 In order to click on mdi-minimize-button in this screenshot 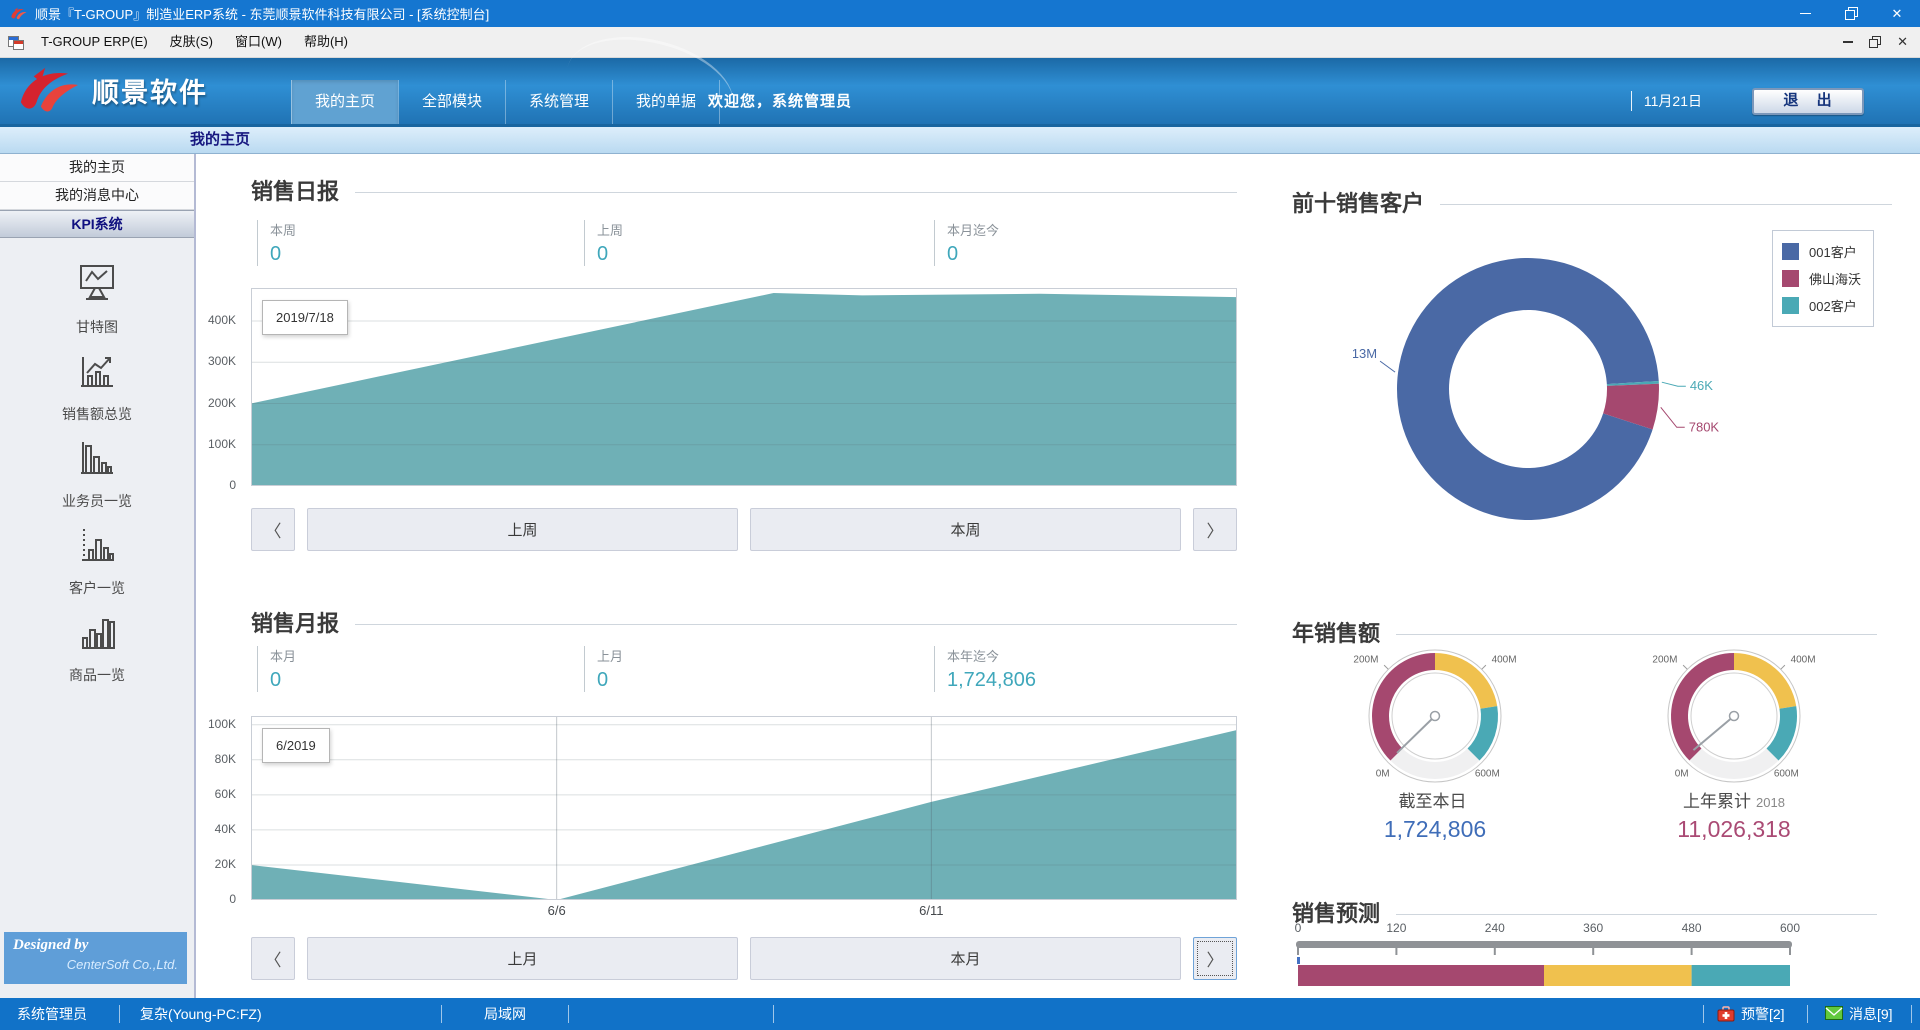, I will do `click(1848, 42)`.